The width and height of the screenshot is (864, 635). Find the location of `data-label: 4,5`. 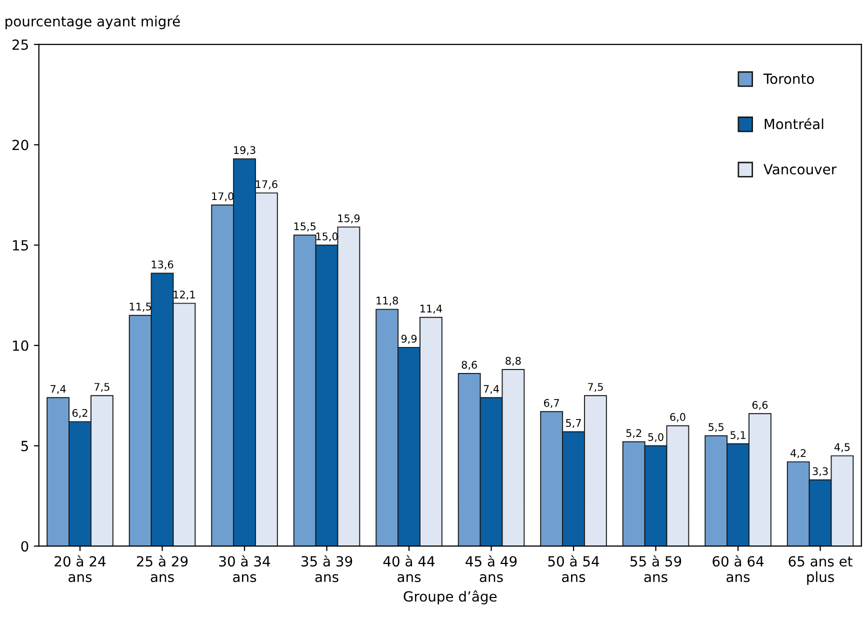

data-label: 4,5 is located at coordinates (842, 447).